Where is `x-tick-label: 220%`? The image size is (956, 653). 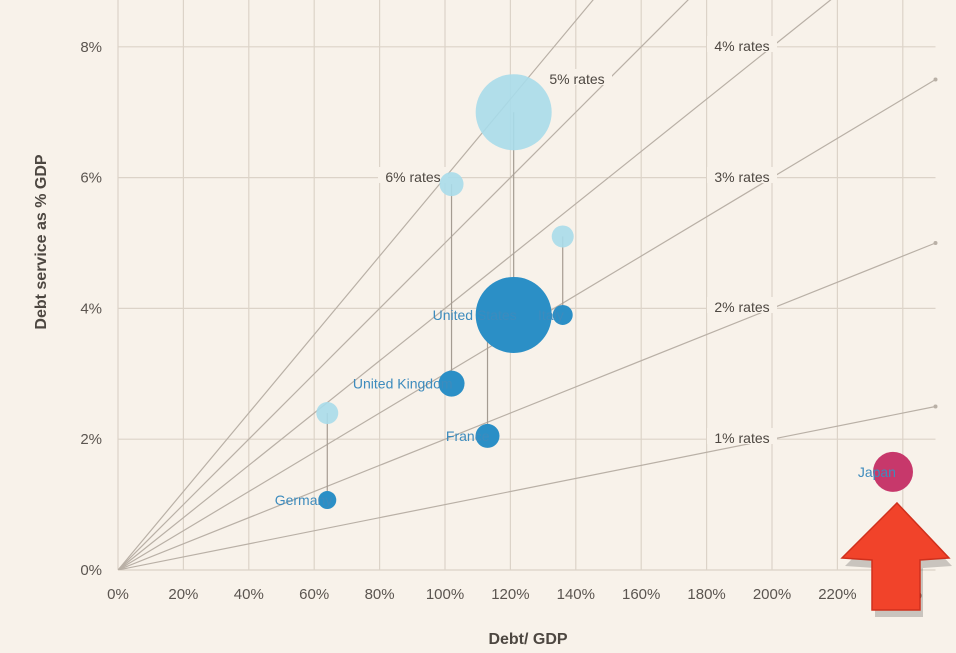 x-tick-label: 220% is located at coordinates (837, 594).